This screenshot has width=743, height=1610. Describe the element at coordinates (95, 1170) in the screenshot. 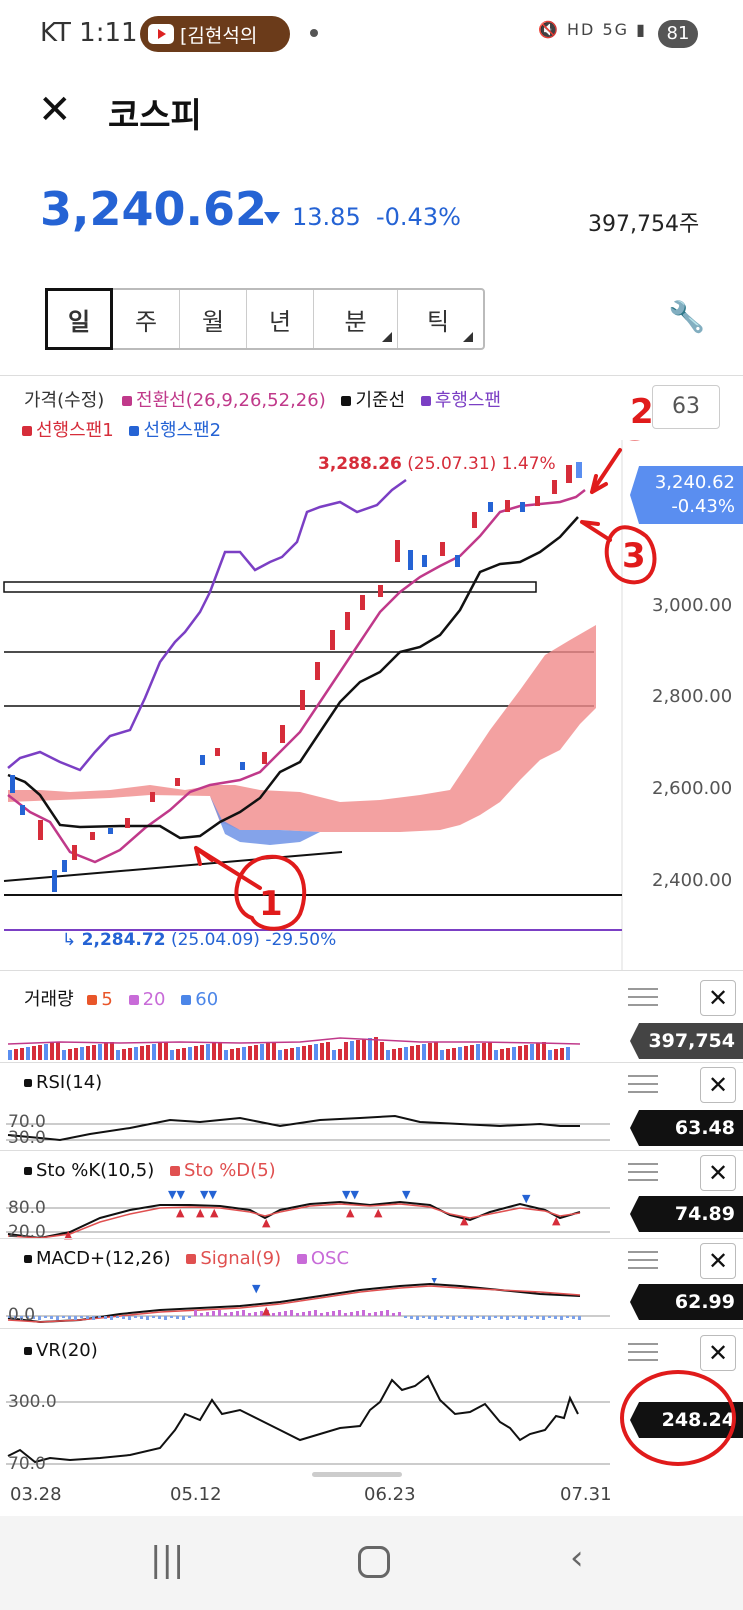

I see `sto-k-label: Sto %K(10,5)` at that location.